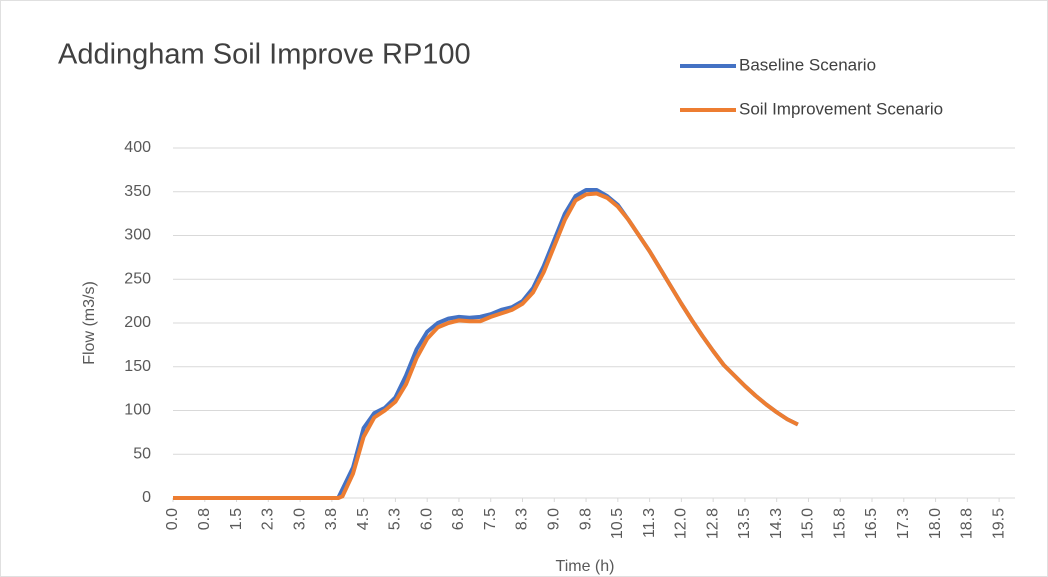 The height and width of the screenshot is (577, 1048). I want to click on x-tick-label: 0.8, so click(204, 519).